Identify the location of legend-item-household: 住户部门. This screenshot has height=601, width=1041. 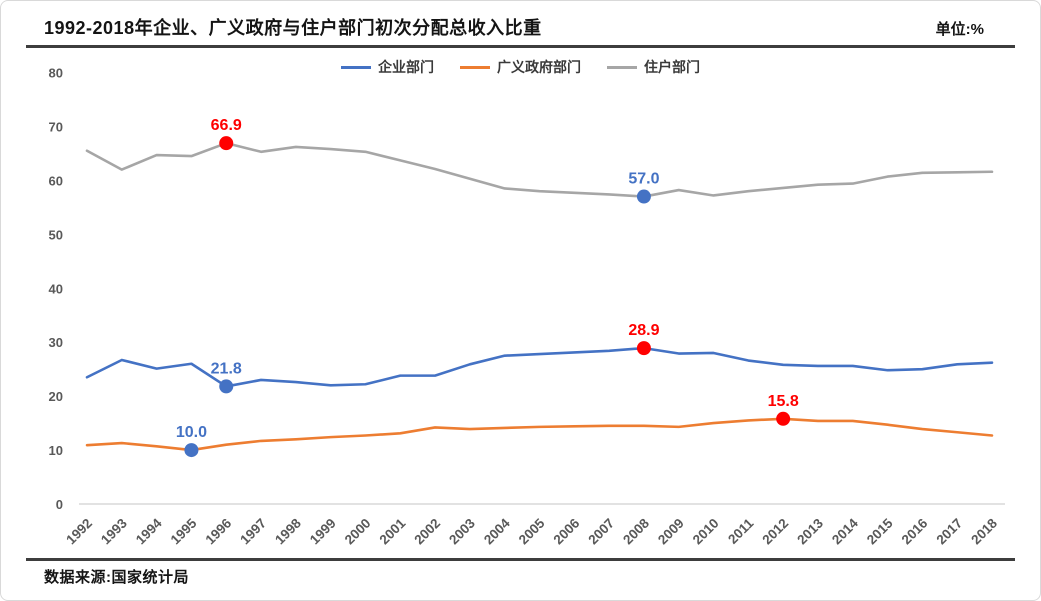
(653, 67).